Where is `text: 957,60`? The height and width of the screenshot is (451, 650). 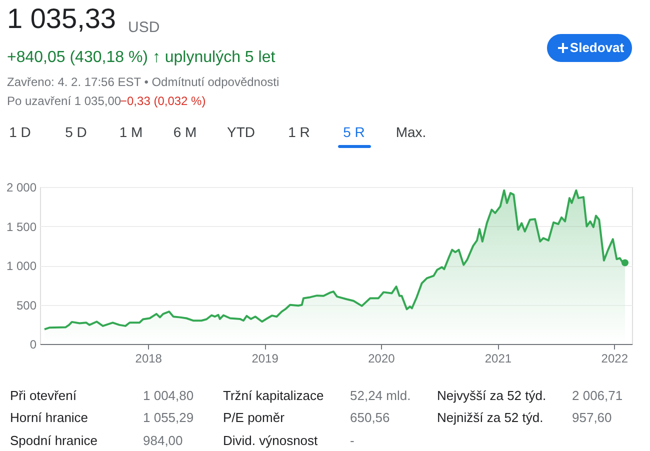 text: 957,60 is located at coordinates (592, 417).